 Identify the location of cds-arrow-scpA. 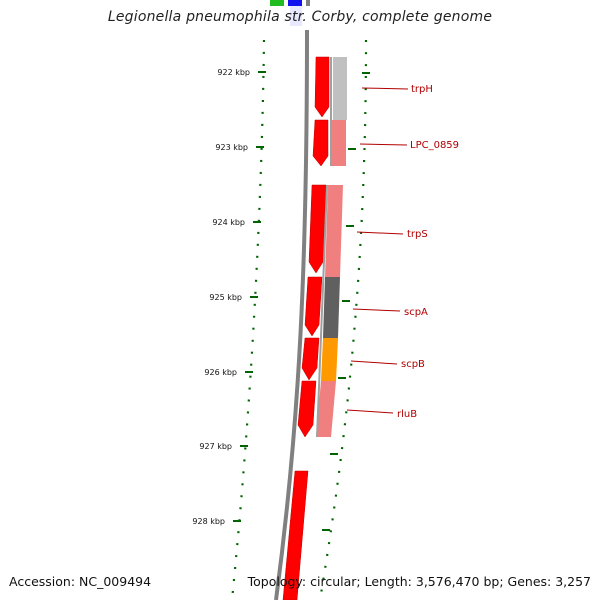
(313, 306).